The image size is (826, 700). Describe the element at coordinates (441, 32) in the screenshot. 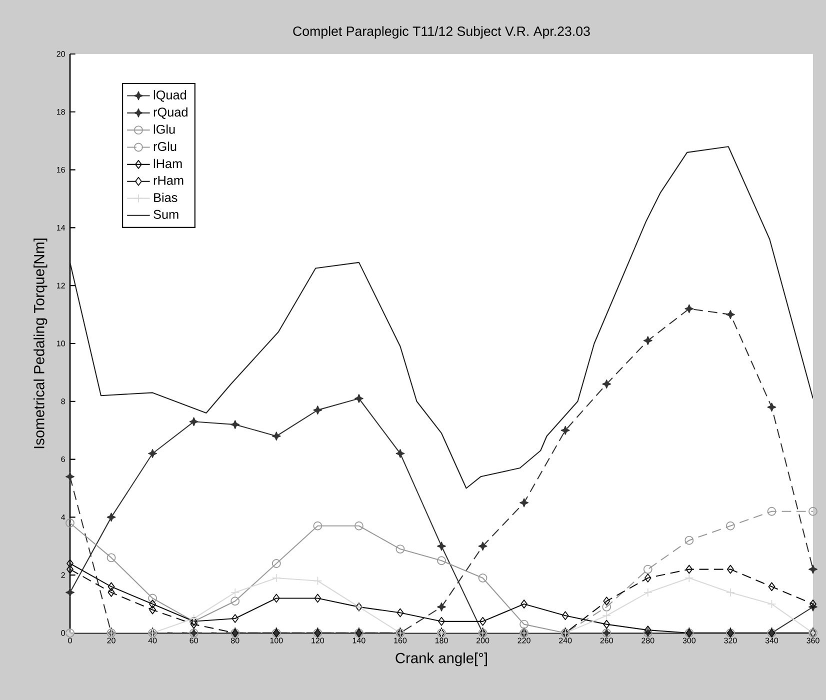

I see `chart-title: Complet Paraplegic T11/12 Subject V.R. Apr.23.03` at that location.